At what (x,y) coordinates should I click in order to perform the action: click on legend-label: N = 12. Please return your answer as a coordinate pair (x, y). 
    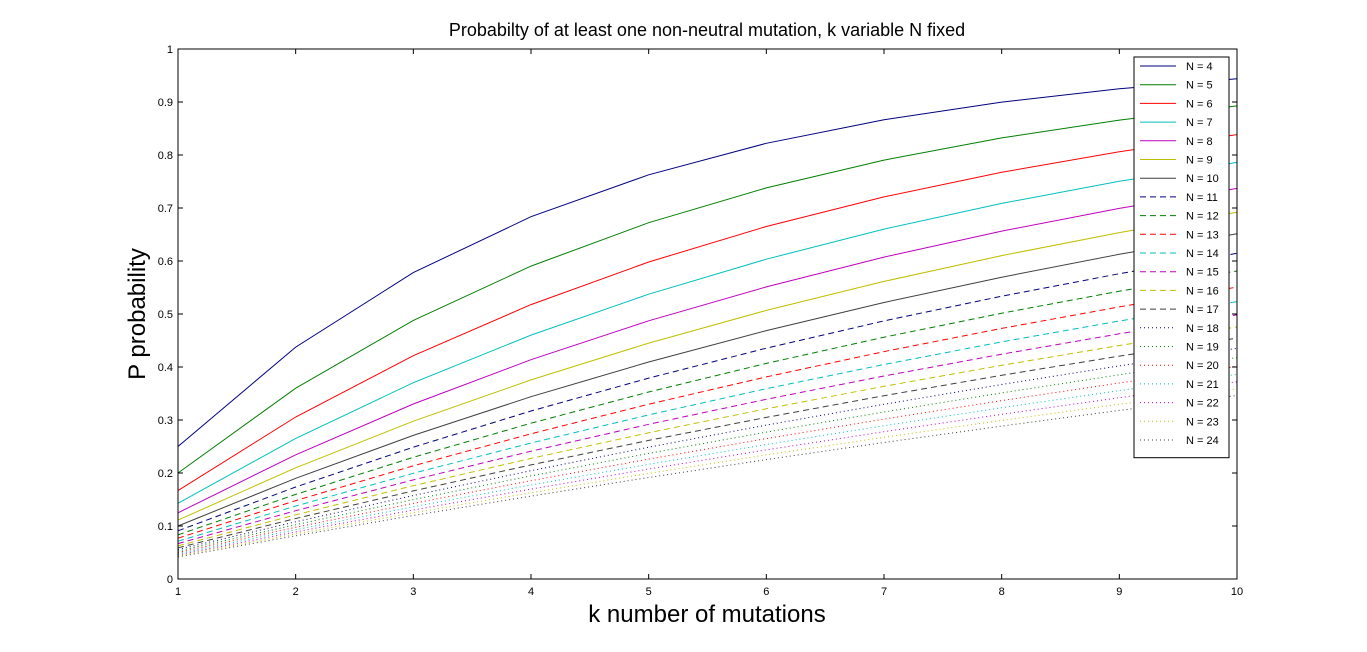
    Looking at the image, I should click on (1202, 217).